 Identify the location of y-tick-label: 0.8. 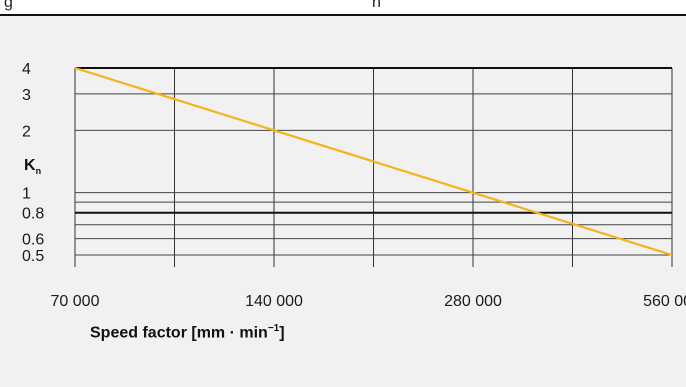
(33, 214).